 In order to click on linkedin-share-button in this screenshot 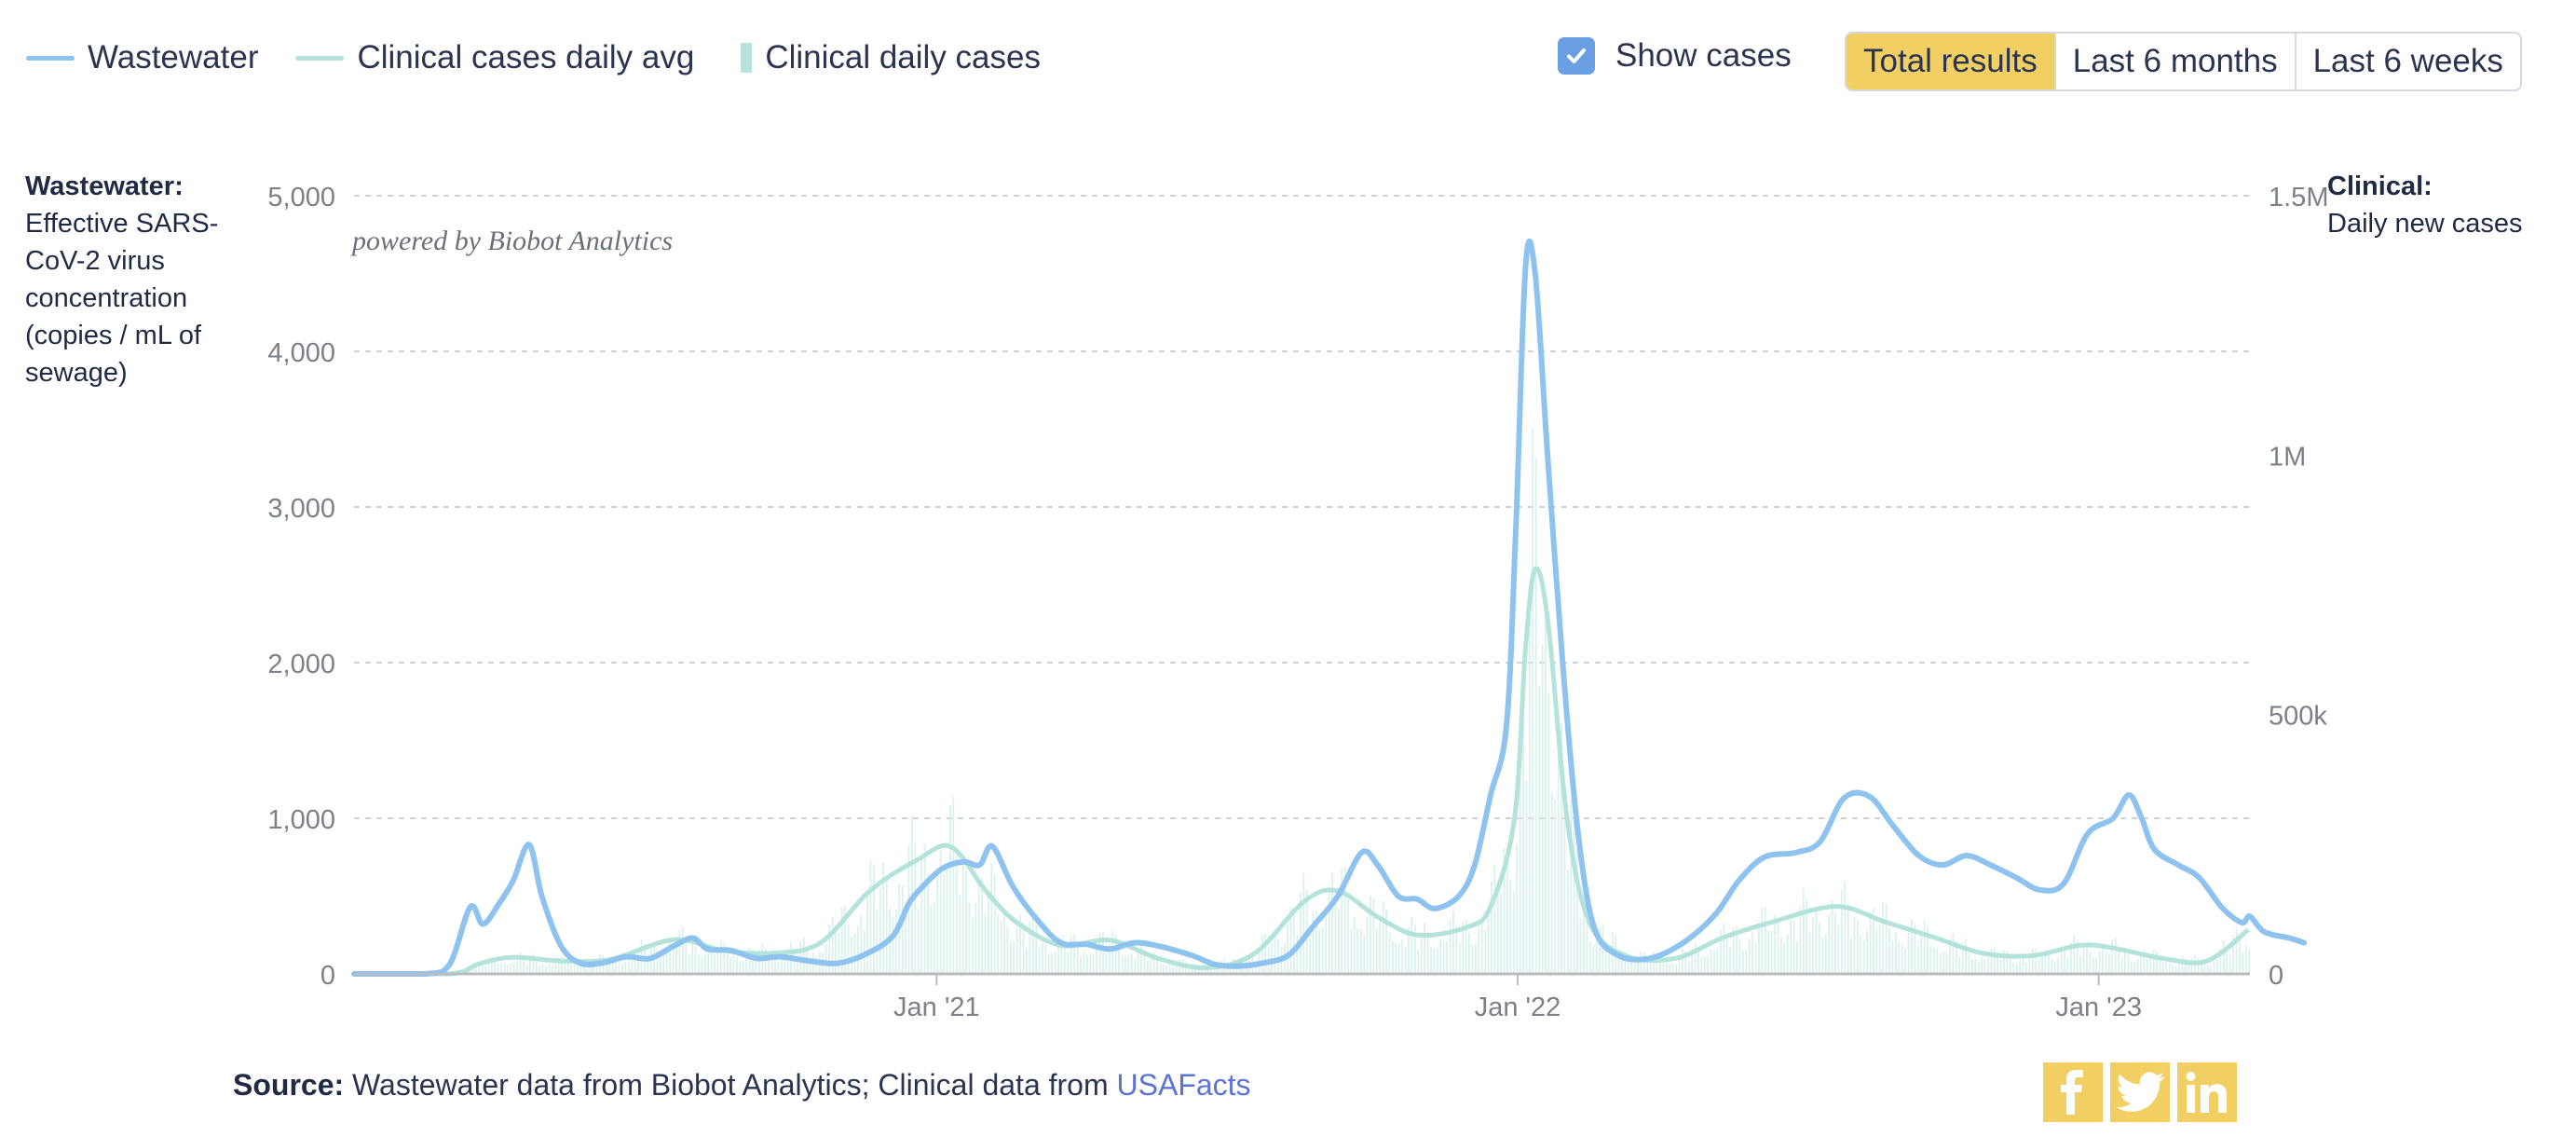, I will do `click(2207, 1092)`.